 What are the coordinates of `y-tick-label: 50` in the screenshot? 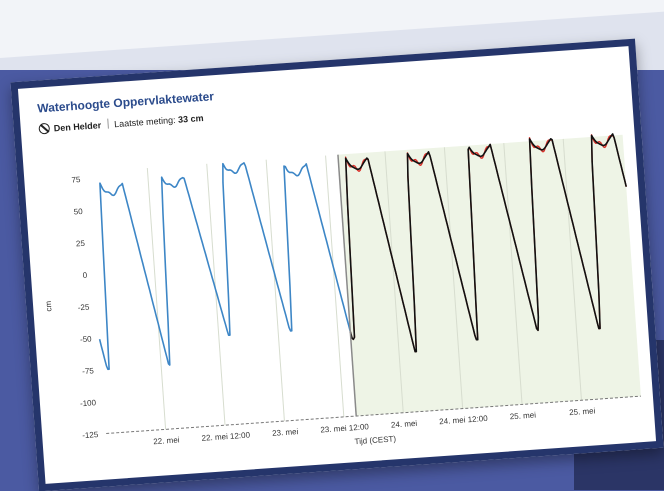 It's located at (78, 212).